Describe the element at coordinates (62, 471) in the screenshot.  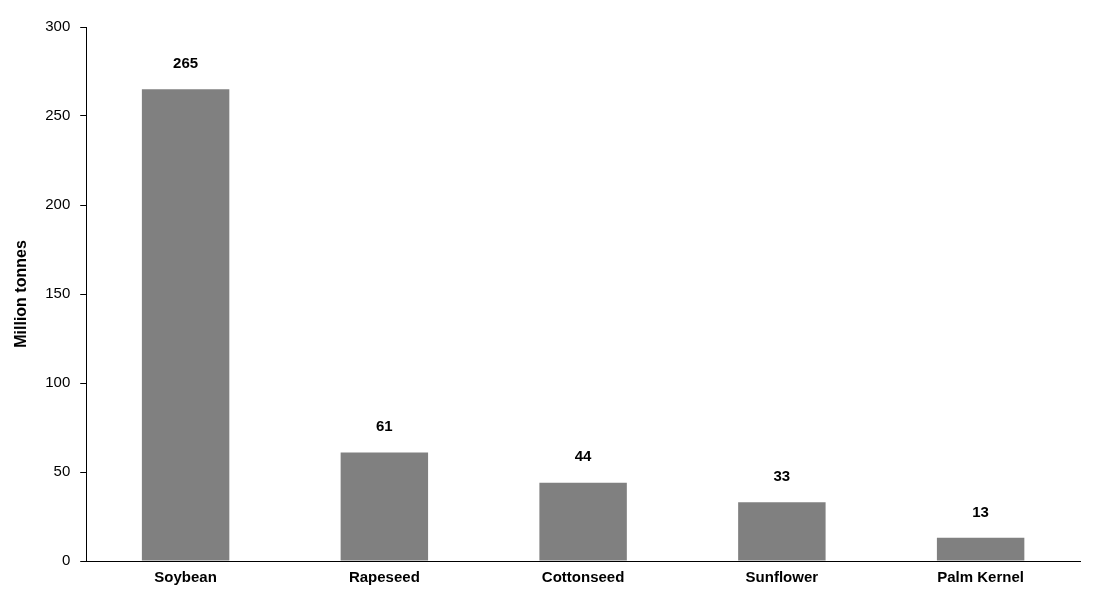
I see `y-tick-label: 50` at that location.